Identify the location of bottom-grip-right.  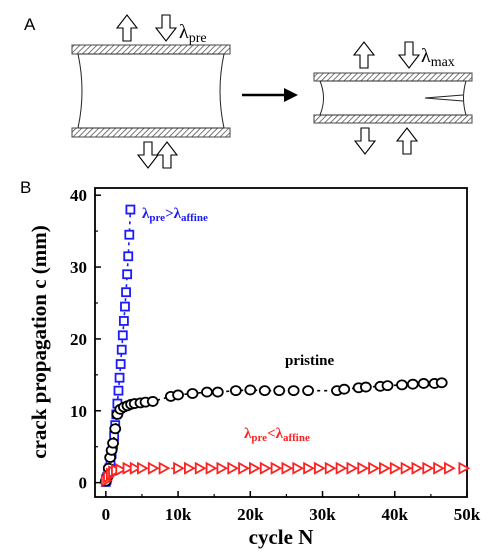
(393, 119).